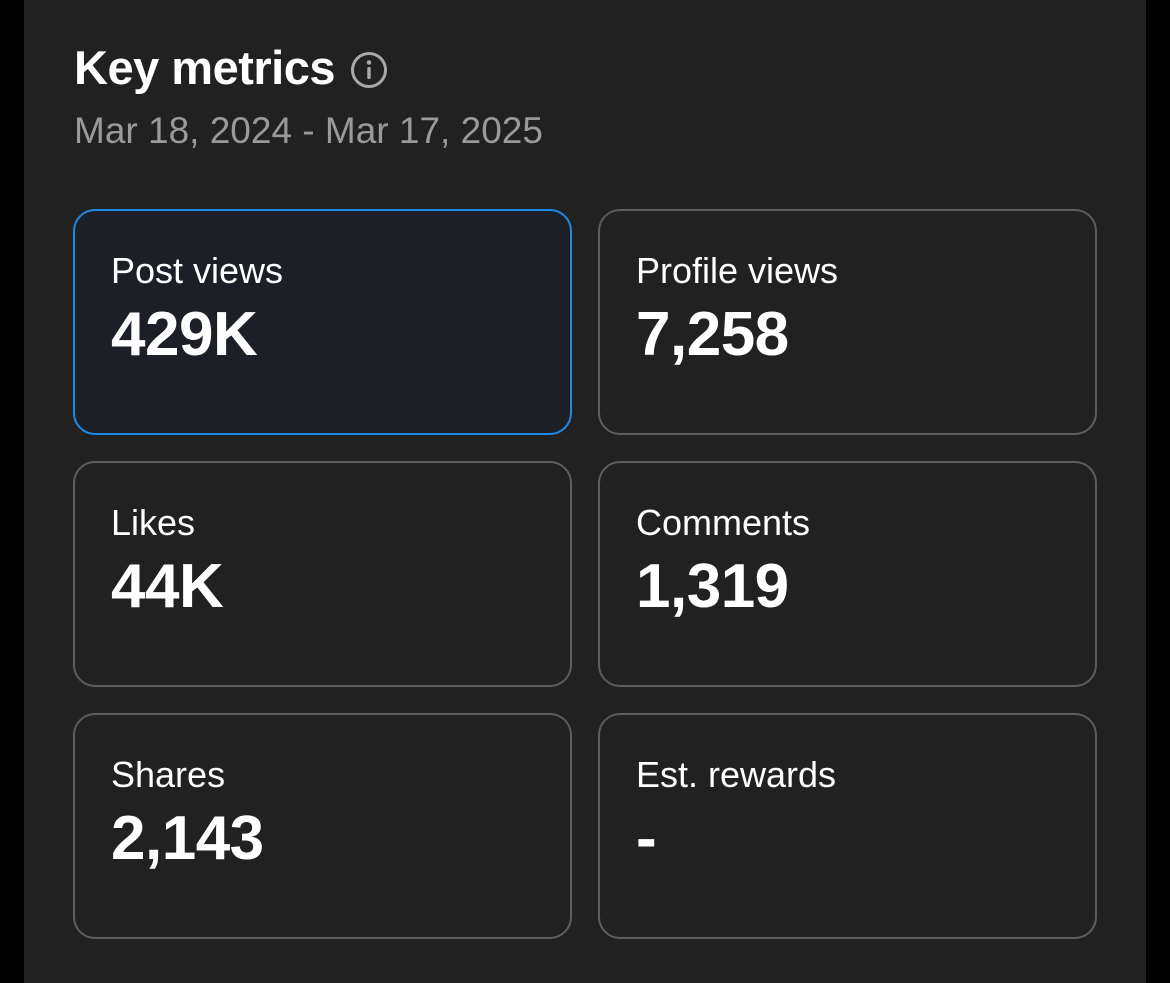 This screenshot has height=983, width=1170. I want to click on metric-label: Est. rewards, so click(736, 774).